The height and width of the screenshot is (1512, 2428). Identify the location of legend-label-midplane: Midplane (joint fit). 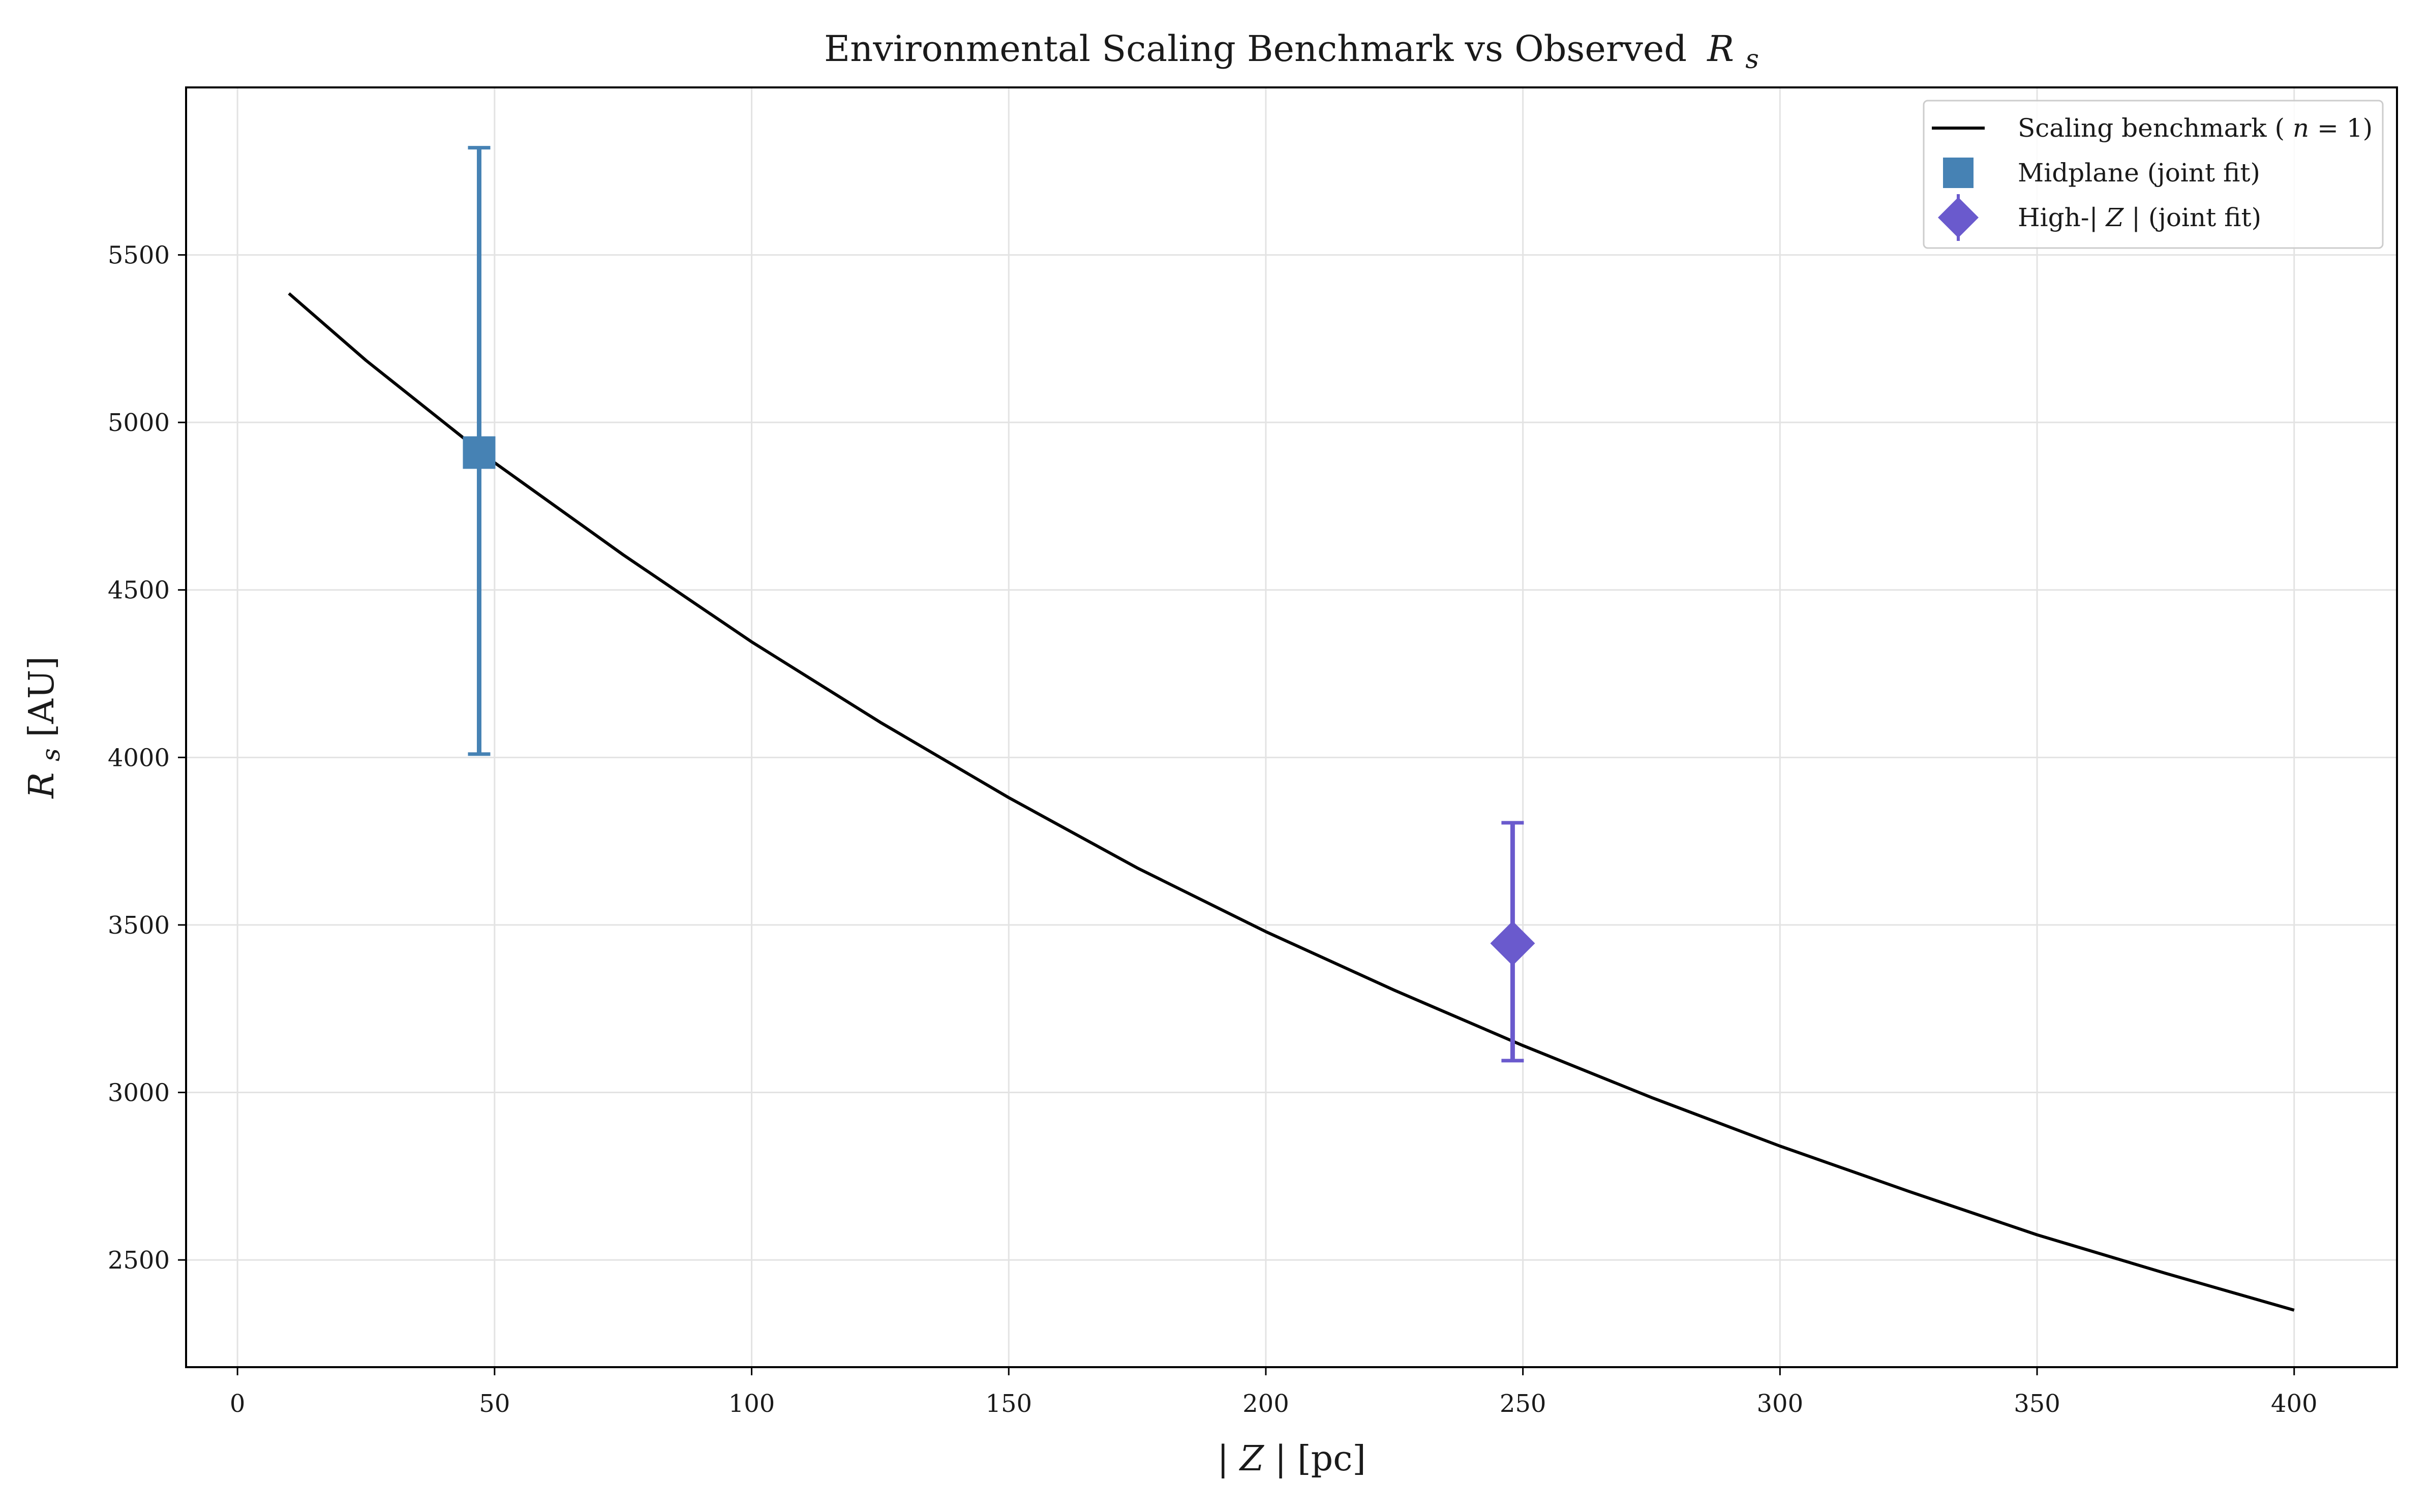
(2139, 173).